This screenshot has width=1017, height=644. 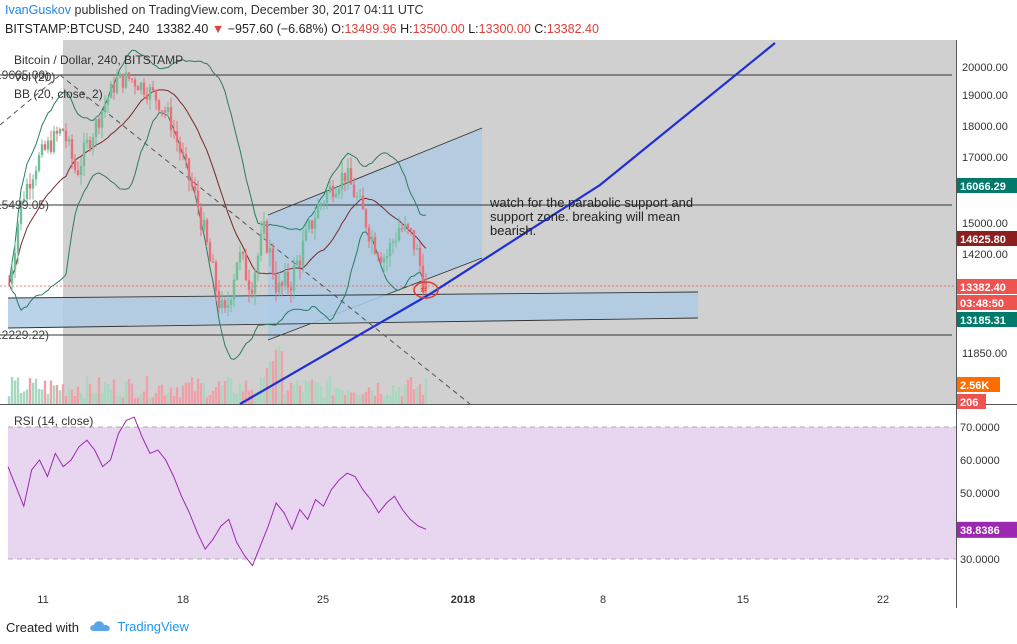 What do you see at coordinates (987, 529) in the screenshot?
I see `rsi-badge-bg` at bounding box center [987, 529].